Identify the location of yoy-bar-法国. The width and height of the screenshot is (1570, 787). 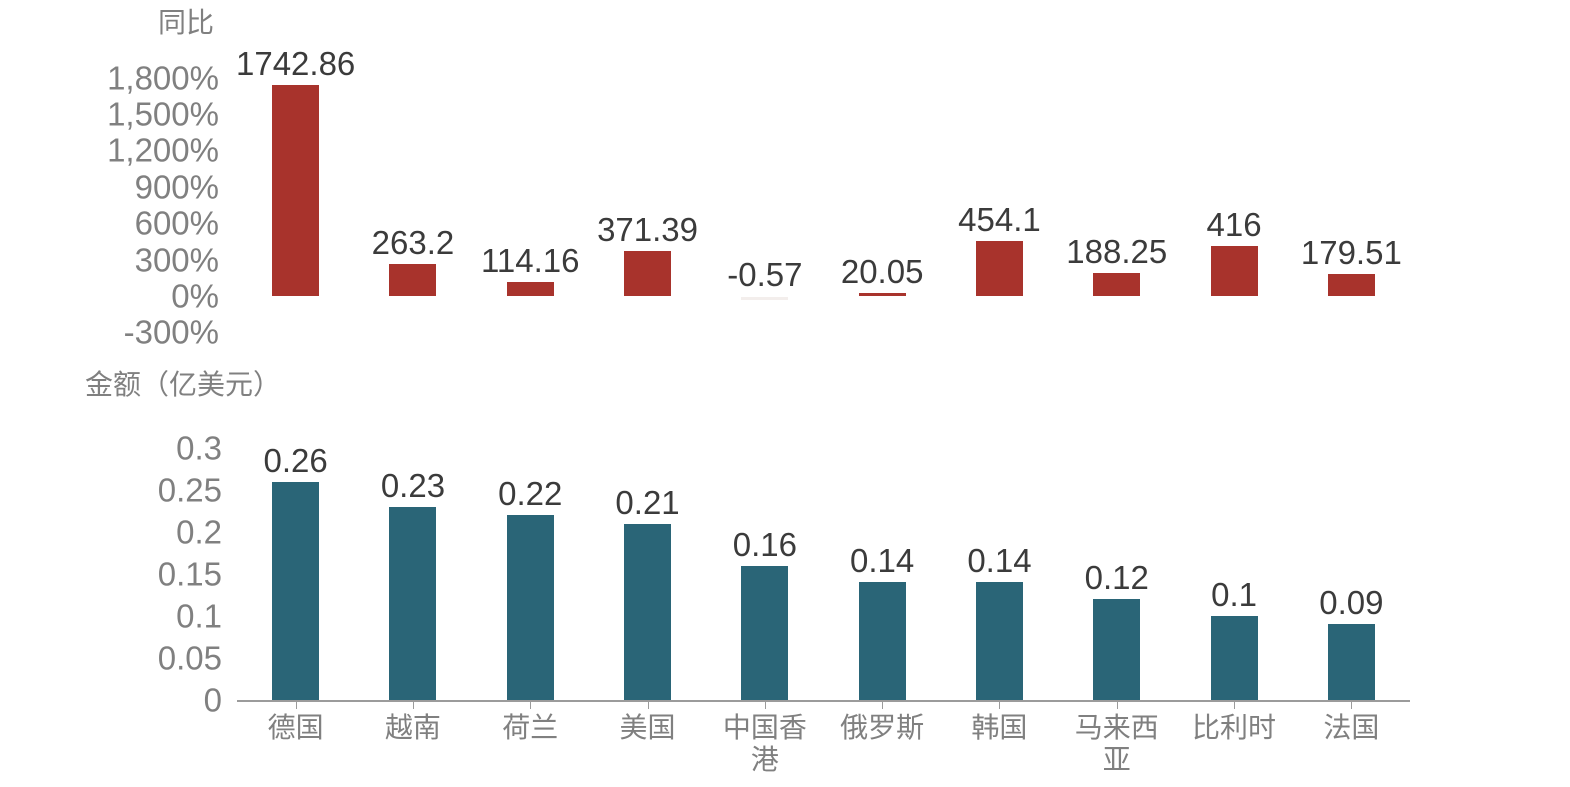
(1351, 285).